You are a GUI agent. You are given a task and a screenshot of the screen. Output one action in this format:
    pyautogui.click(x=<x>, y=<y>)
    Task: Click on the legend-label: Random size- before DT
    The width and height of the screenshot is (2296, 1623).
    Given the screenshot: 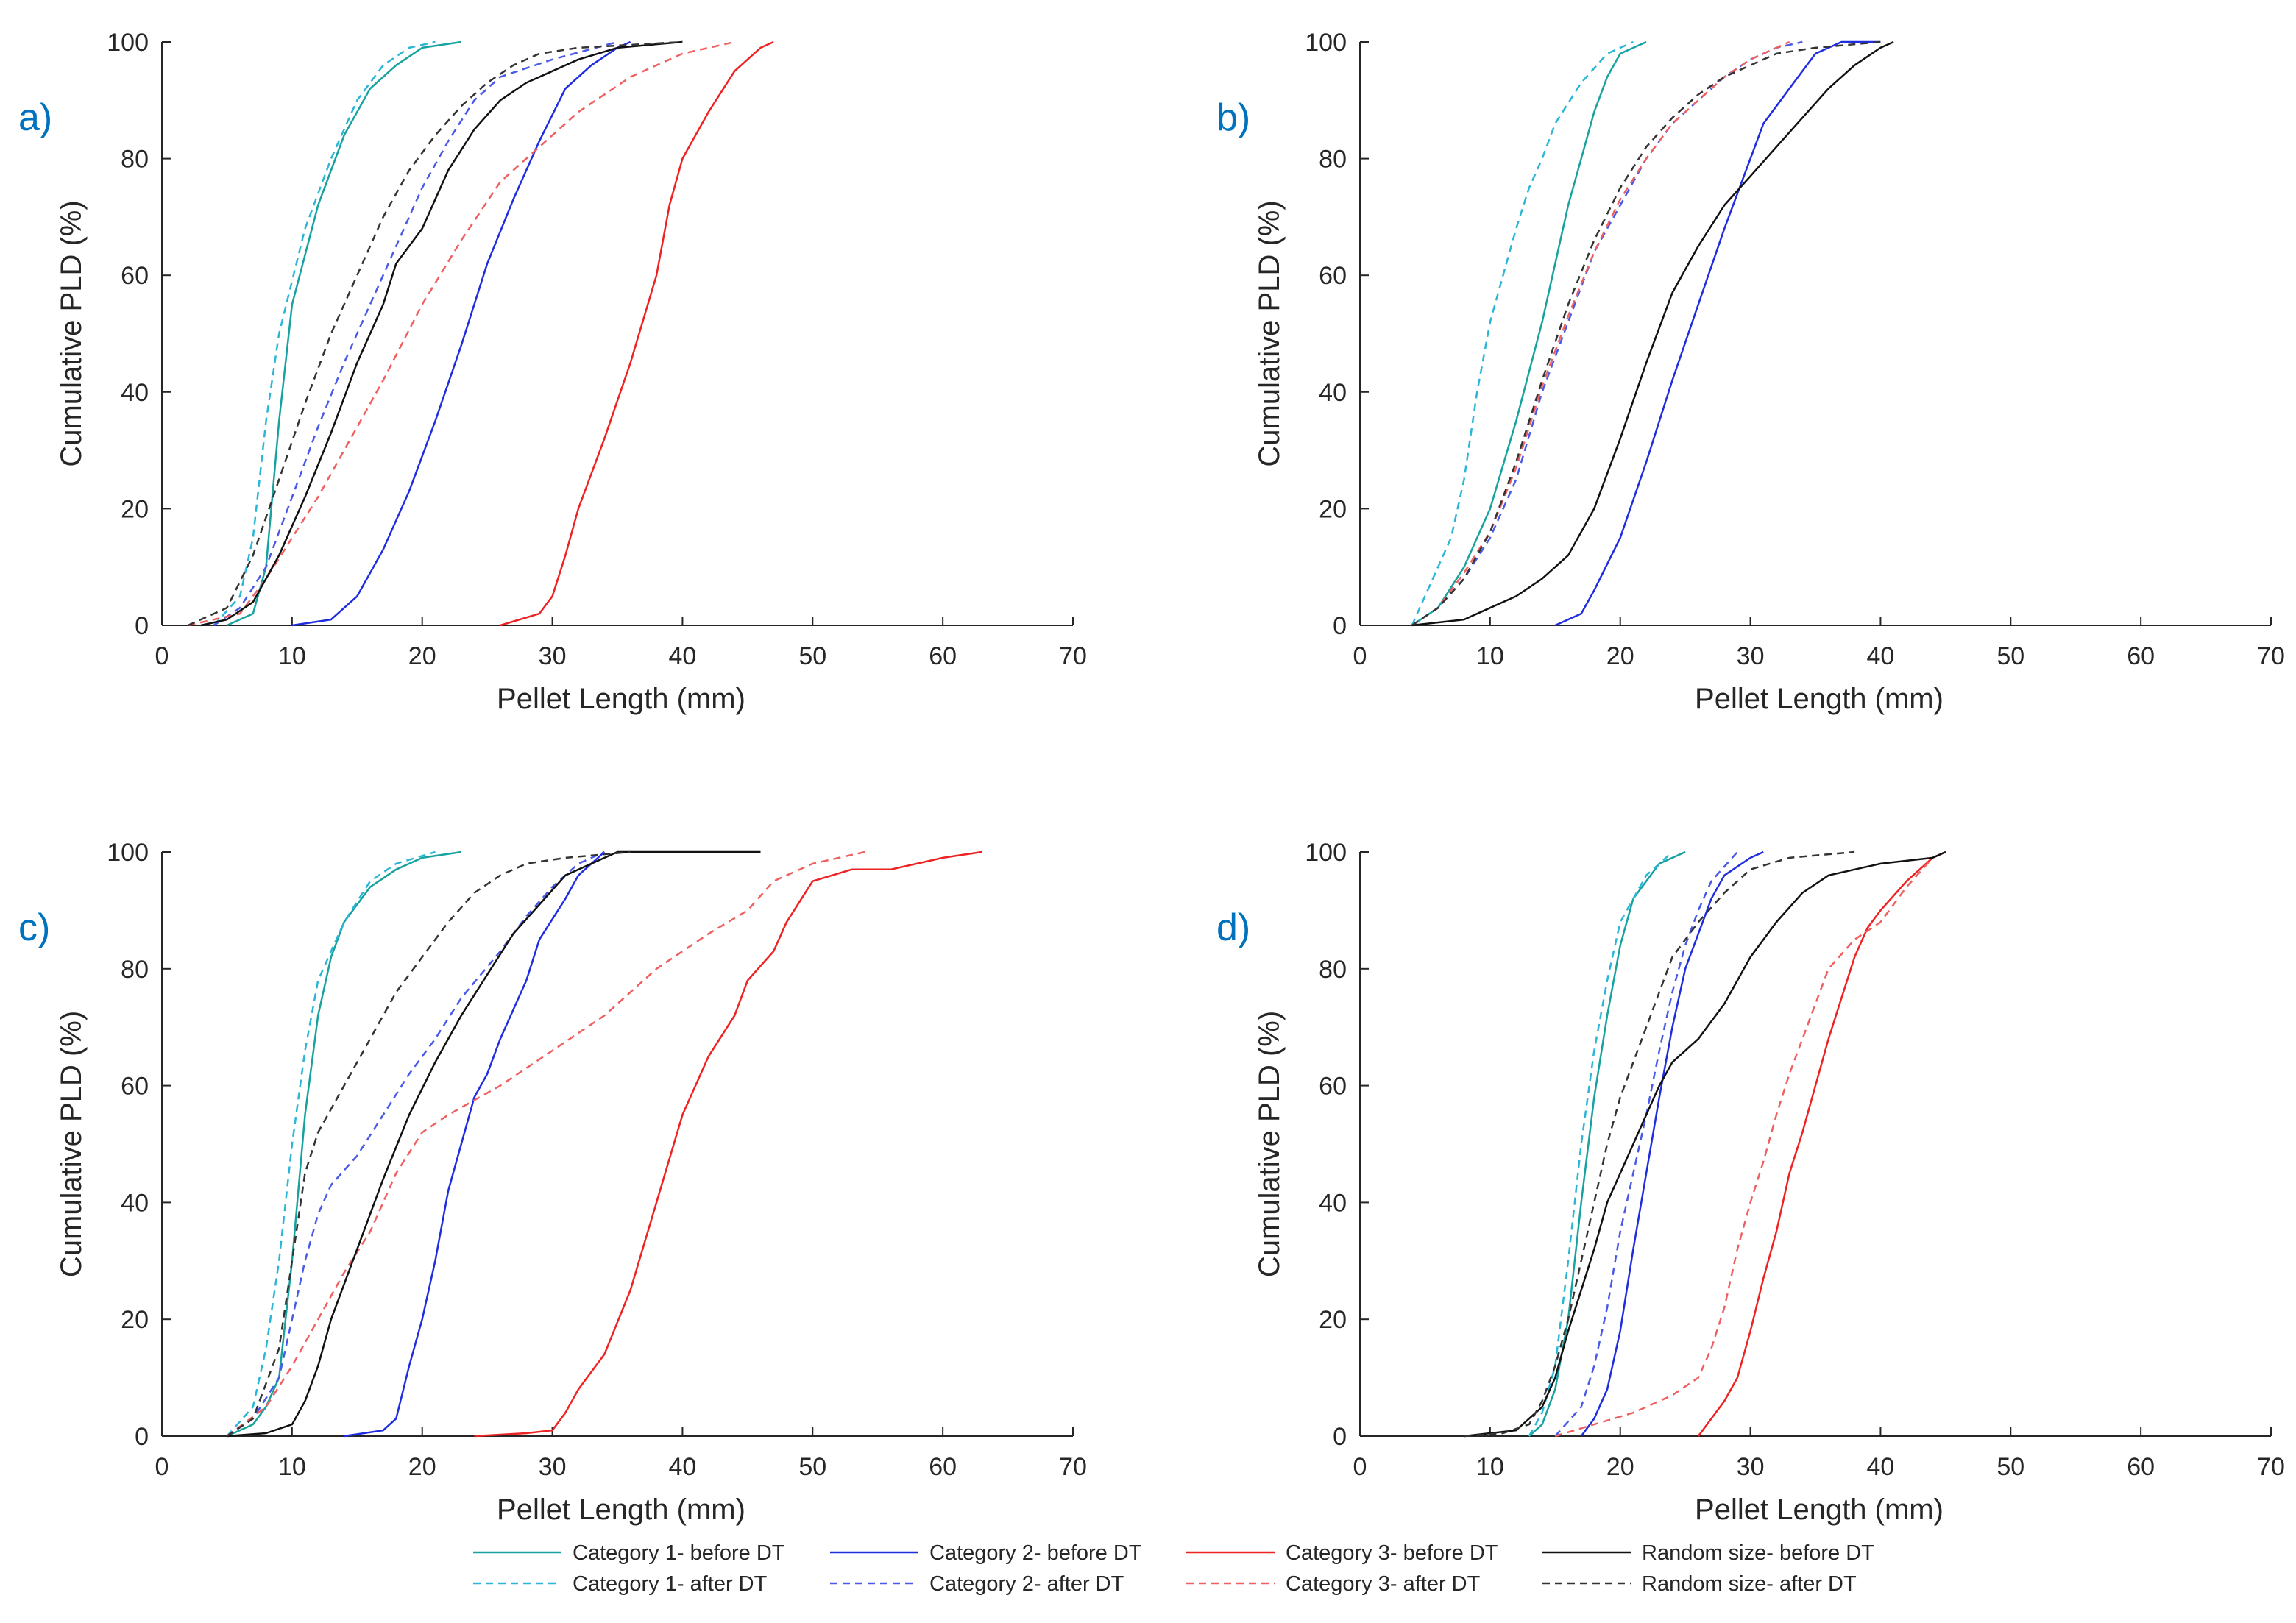 What is the action you would take?
    pyautogui.click(x=1758, y=1553)
    